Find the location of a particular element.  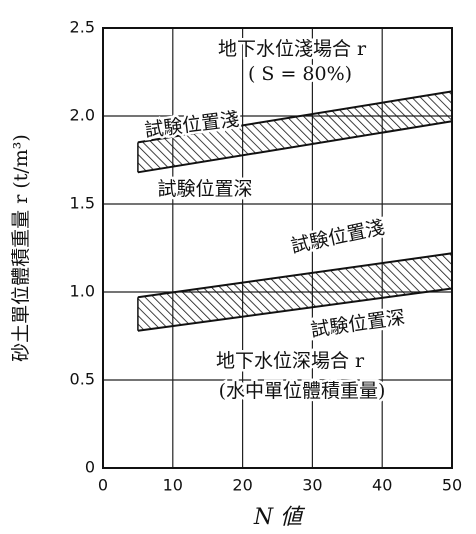

x-axis-label: N 値 is located at coordinates (279, 517).